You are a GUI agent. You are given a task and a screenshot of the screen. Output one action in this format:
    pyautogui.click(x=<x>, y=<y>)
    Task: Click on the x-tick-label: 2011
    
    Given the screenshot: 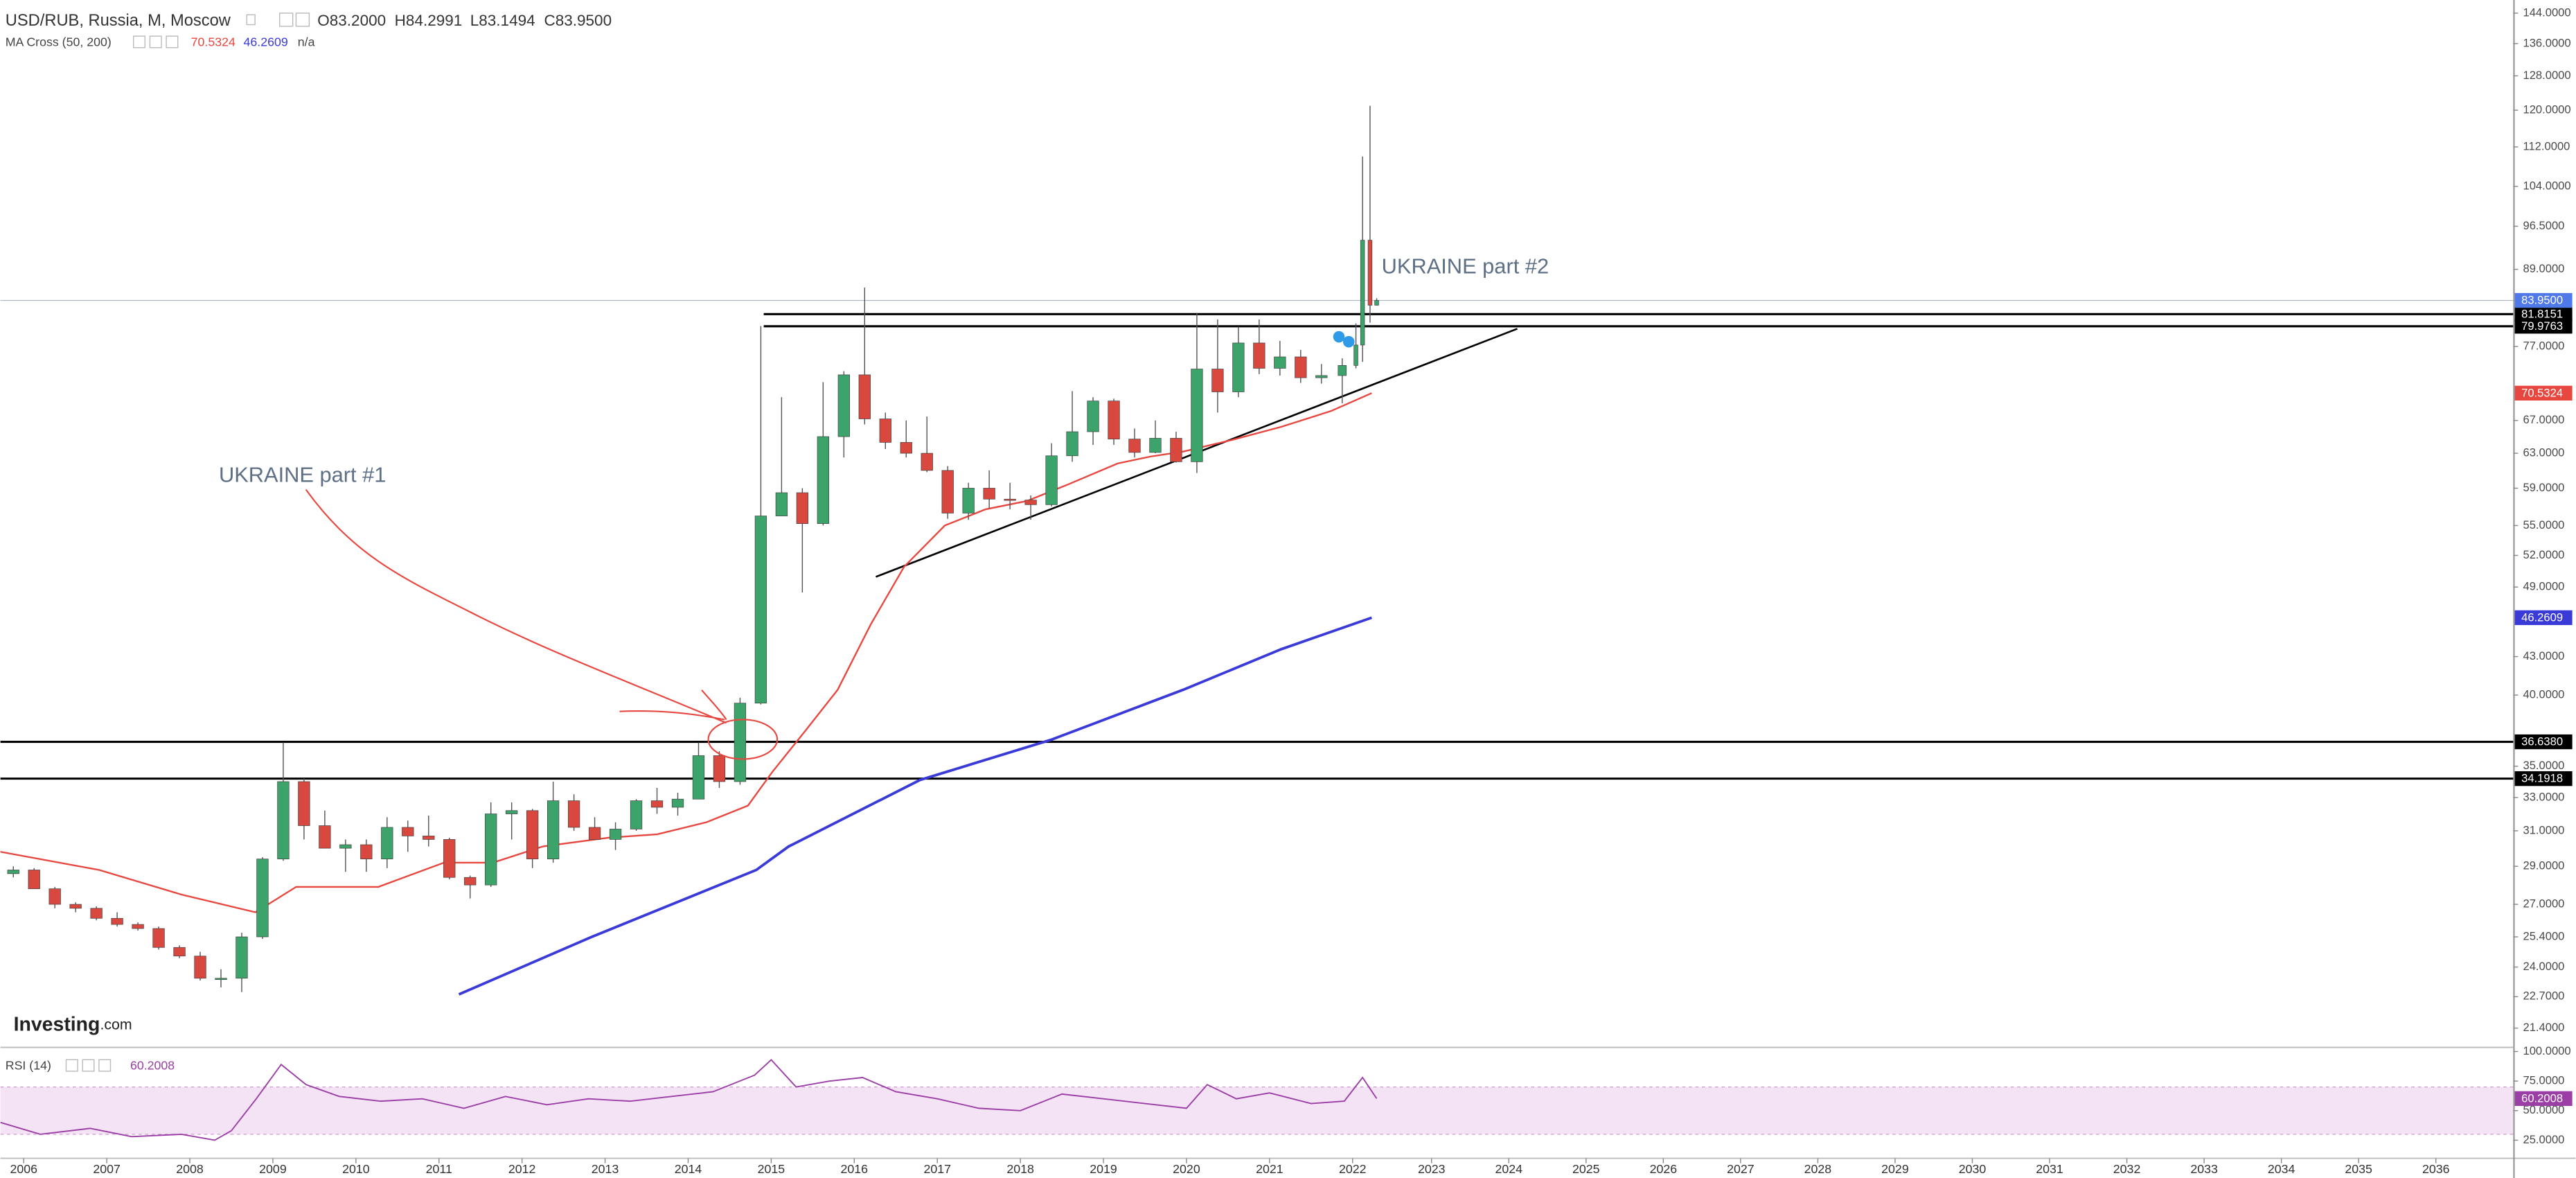 What is the action you would take?
    pyautogui.click(x=439, y=1169)
    